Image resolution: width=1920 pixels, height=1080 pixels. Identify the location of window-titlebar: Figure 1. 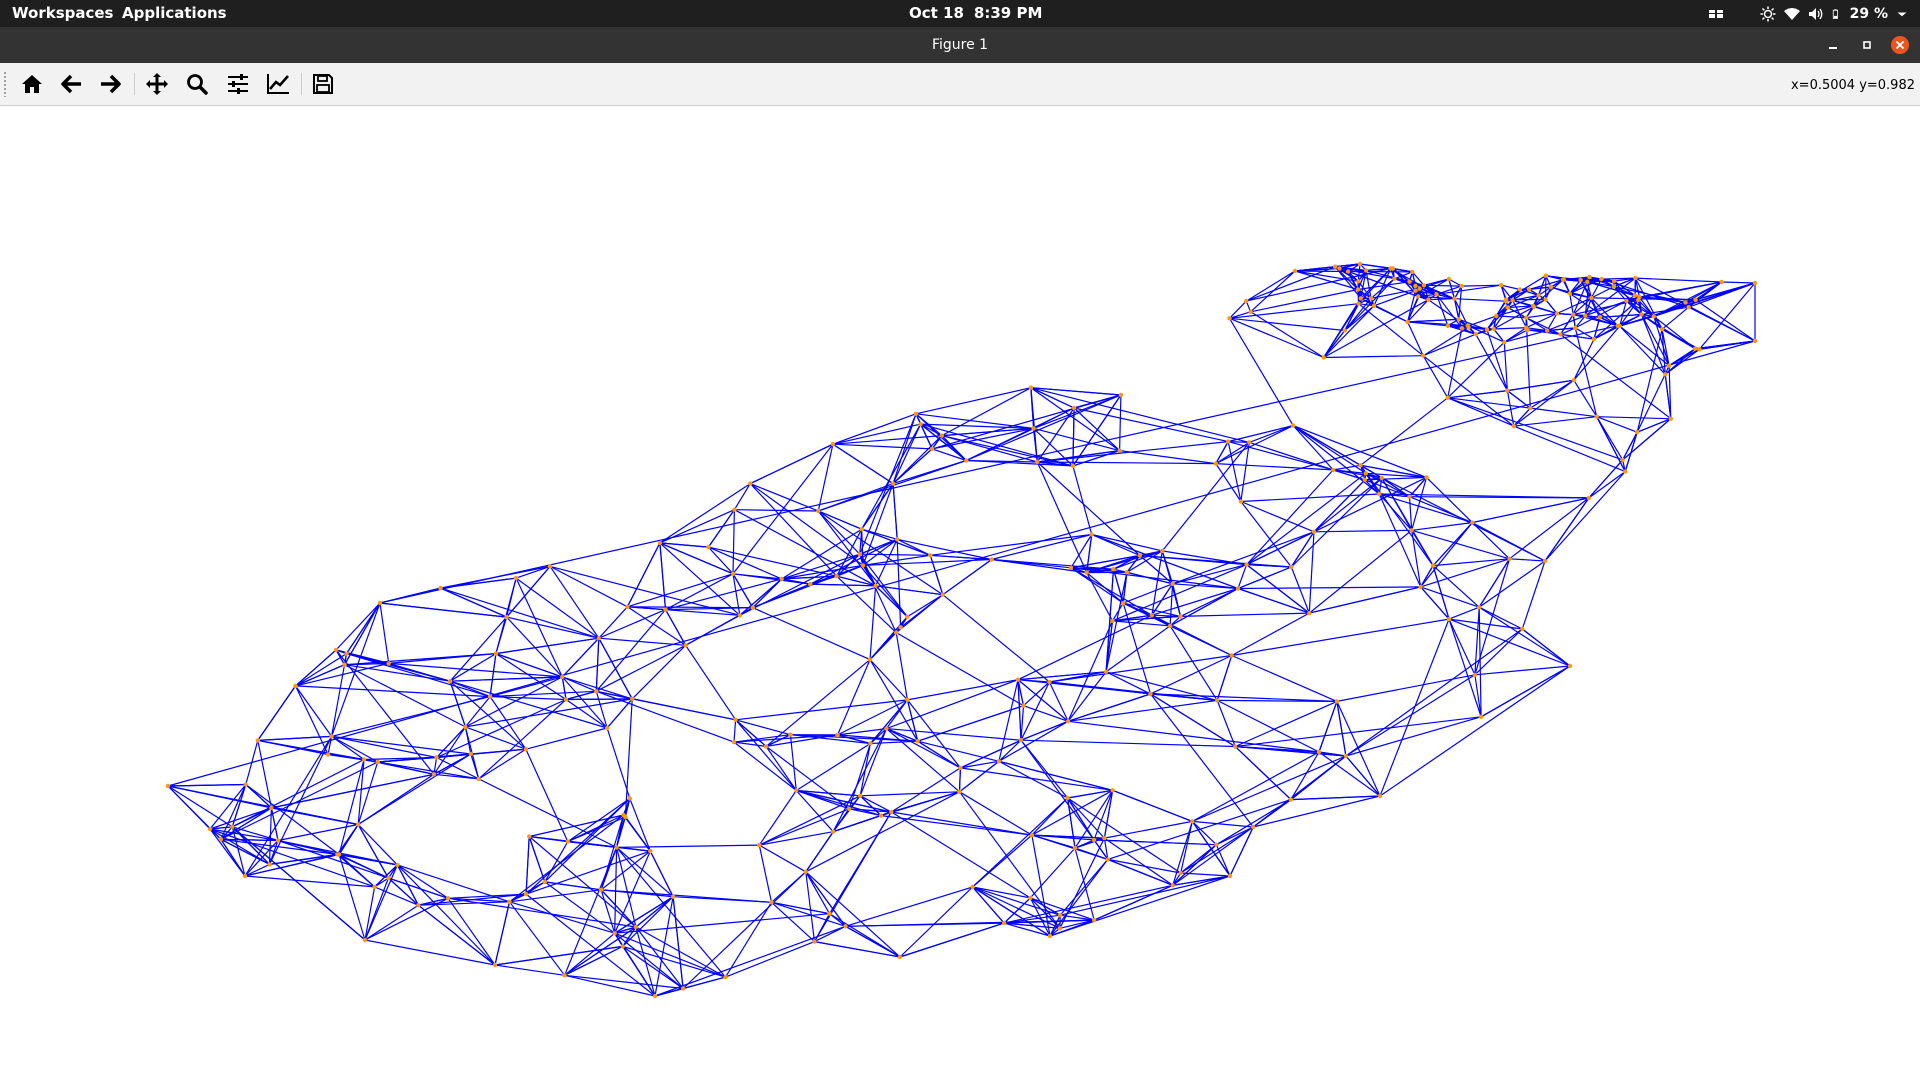
(960, 45).